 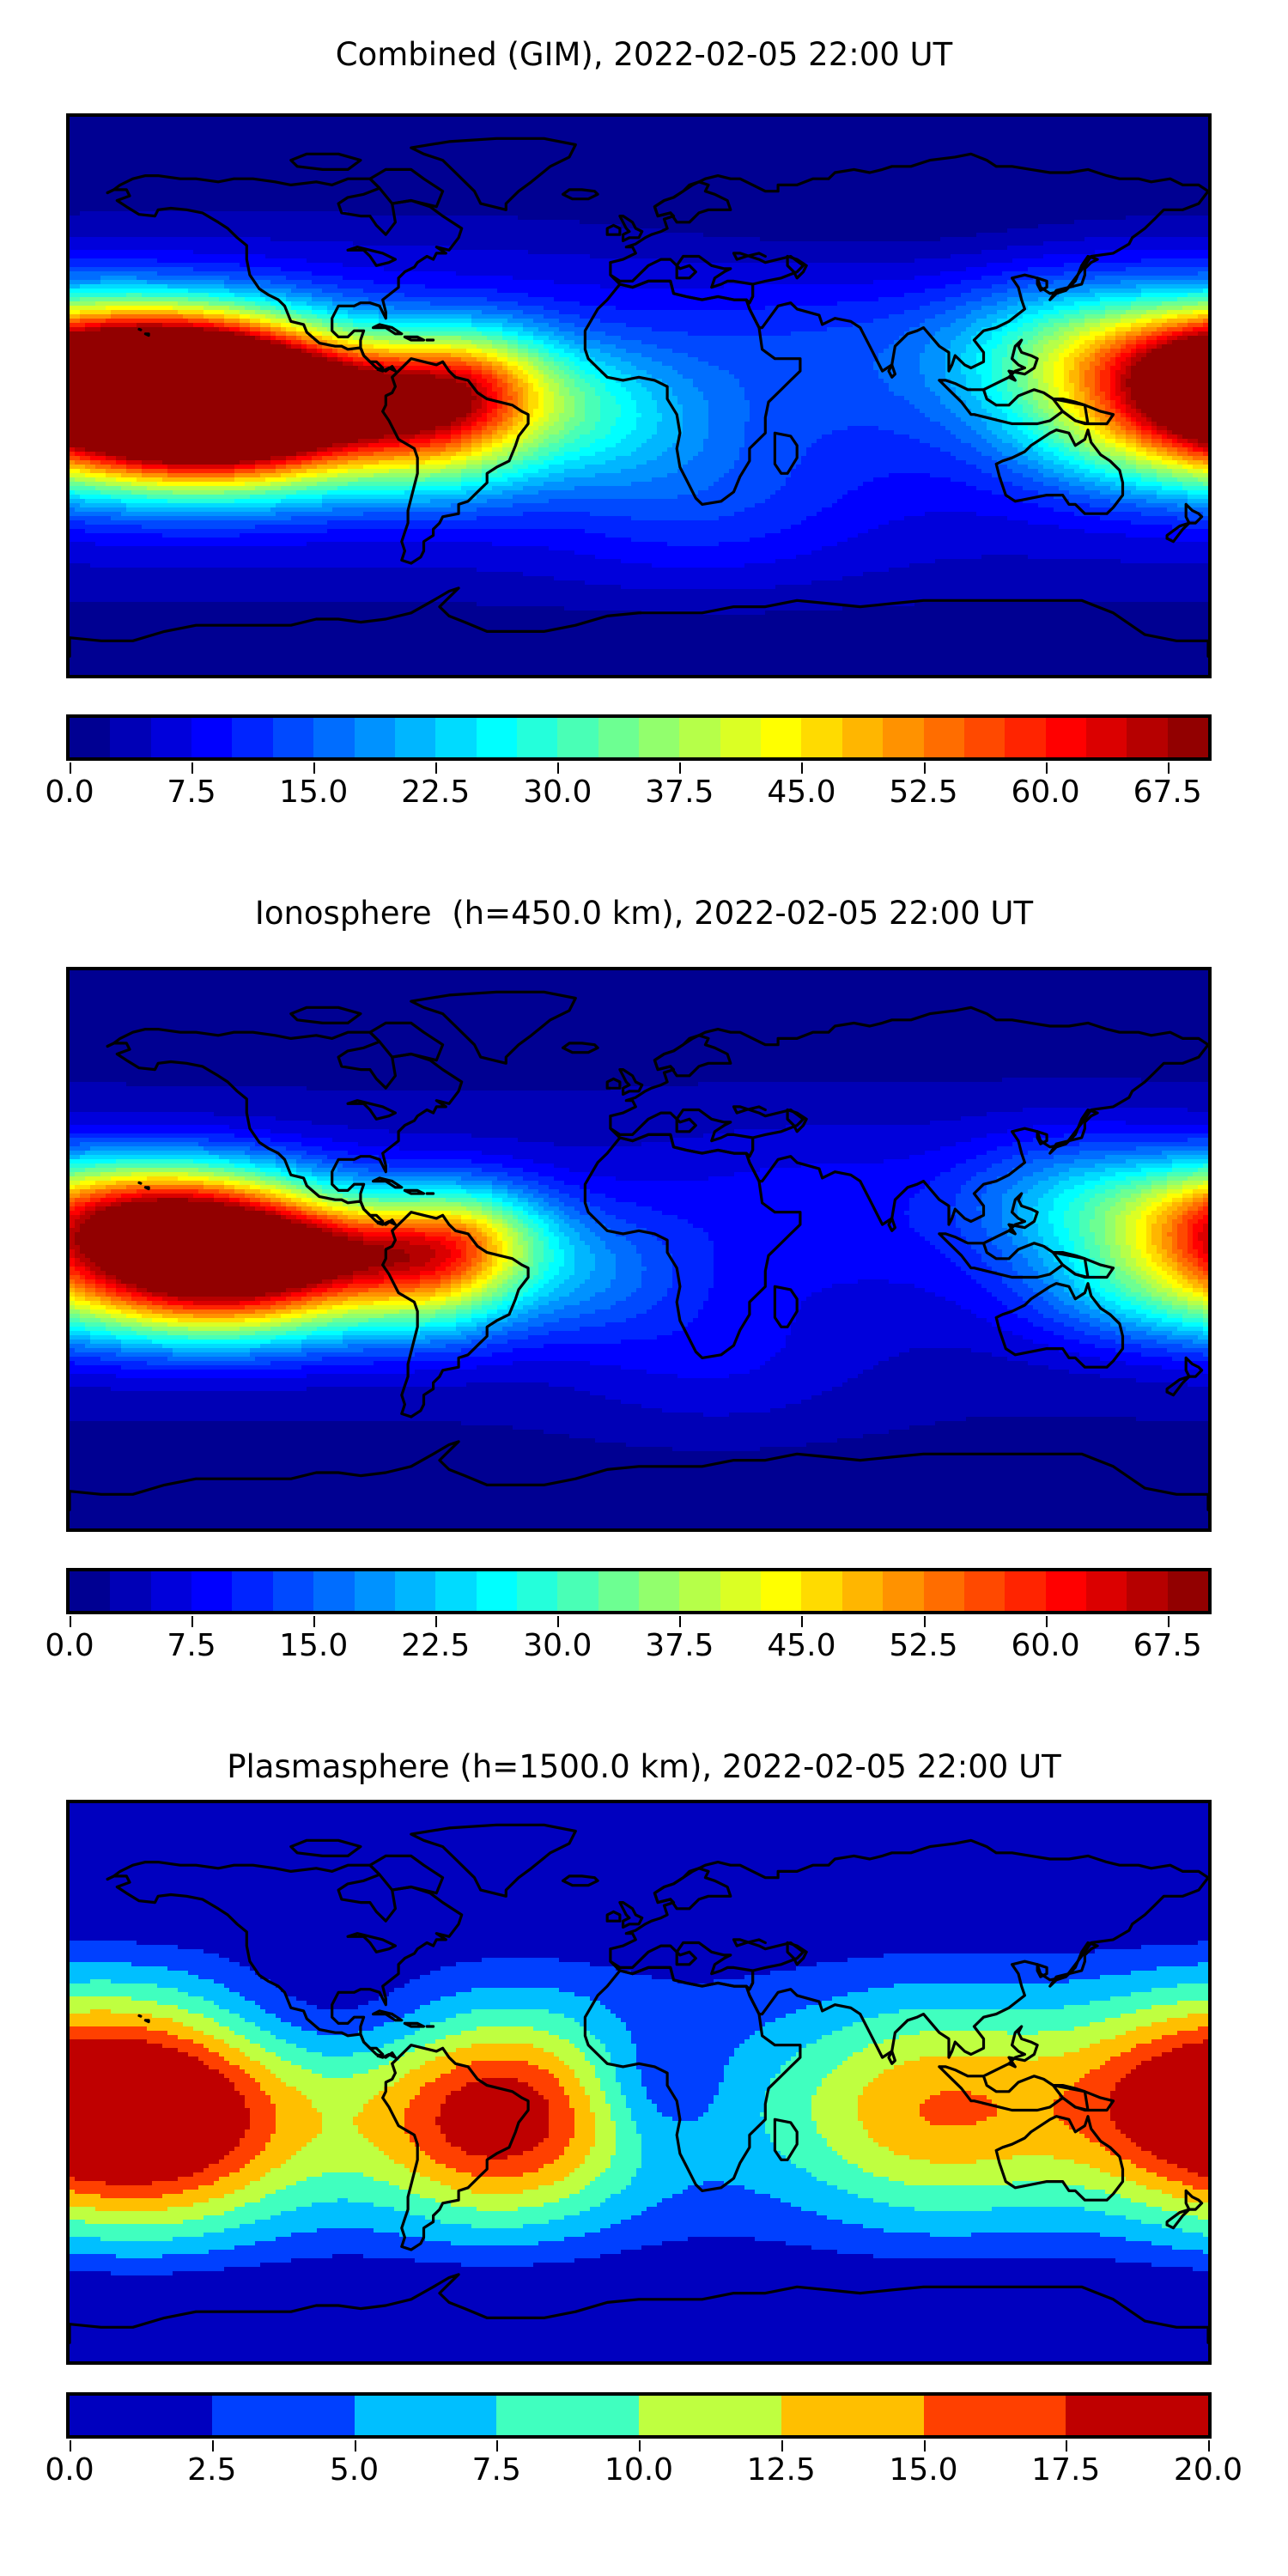 What do you see at coordinates (1066, 2470) in the screenshot?
I see `colorbar-tick-label: 17.5` at bounding box center [1066, 2470].